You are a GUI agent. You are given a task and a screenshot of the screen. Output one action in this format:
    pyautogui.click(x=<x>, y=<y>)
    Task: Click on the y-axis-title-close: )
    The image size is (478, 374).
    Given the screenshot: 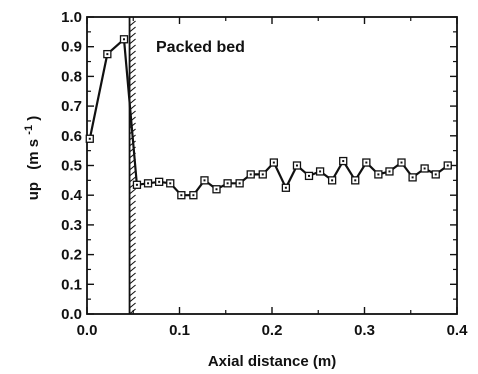 What is the action you would take?
    pyautogui.click(x=33, y=118)
    